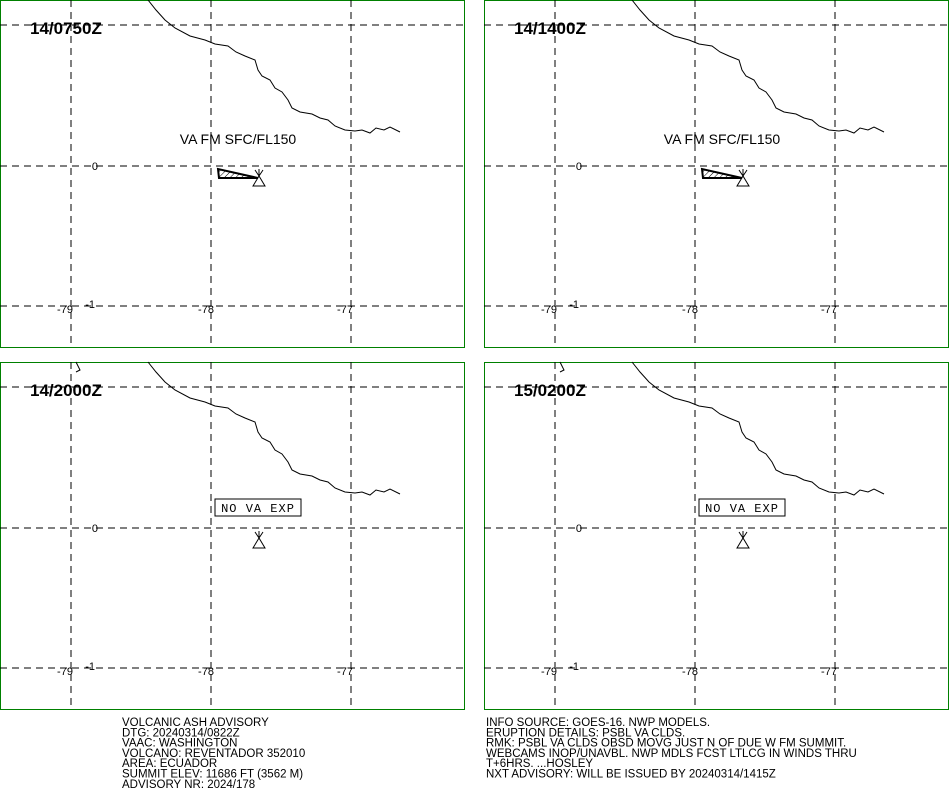 This screenshot has height=812, width=950. What do you see at coordinates (169, 764) in the screenshot?
I see `advisory-line: AREA: ECUADOR` at bounding box center [169, 764].